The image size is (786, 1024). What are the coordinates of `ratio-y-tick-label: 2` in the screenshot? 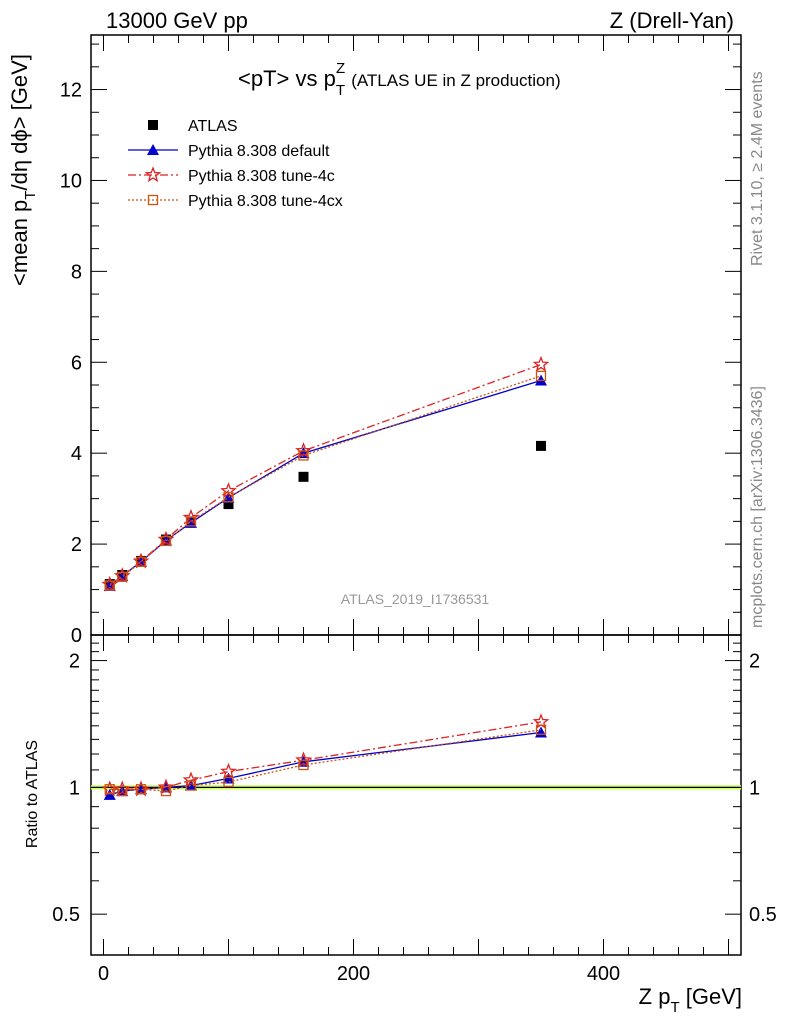 It's located at (74, 662).